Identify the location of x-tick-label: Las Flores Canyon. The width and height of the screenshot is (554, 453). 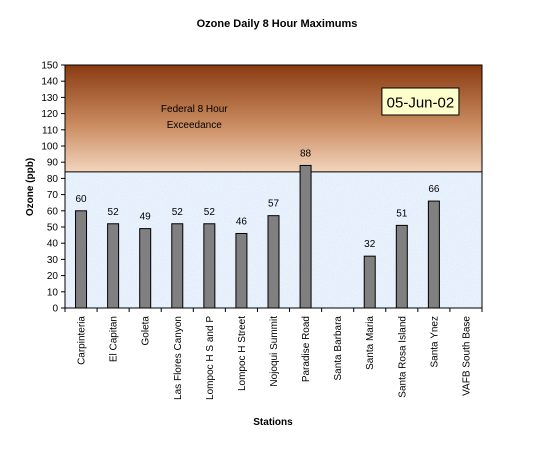
(178, 358).